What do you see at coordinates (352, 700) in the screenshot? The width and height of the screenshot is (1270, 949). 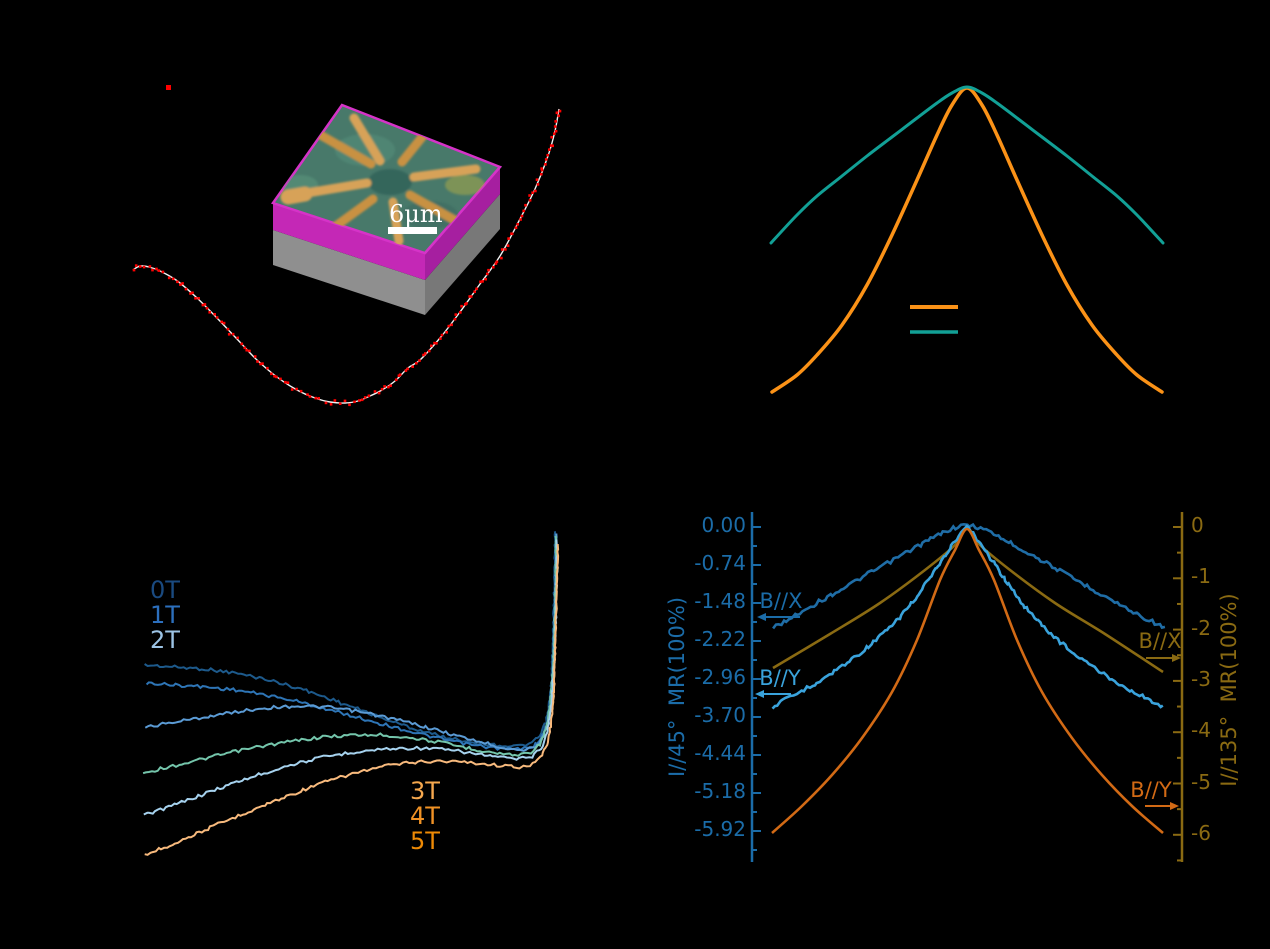 I see `curve-5T` at bounding box center [352, 700].